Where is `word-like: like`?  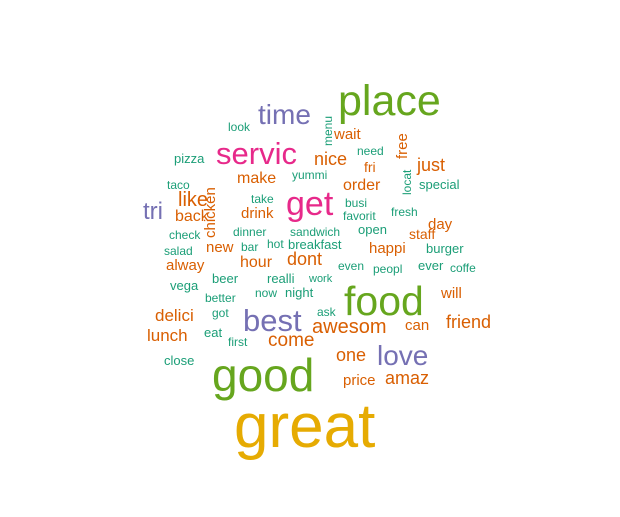 word-like: like is located at coordinates (193, 200).